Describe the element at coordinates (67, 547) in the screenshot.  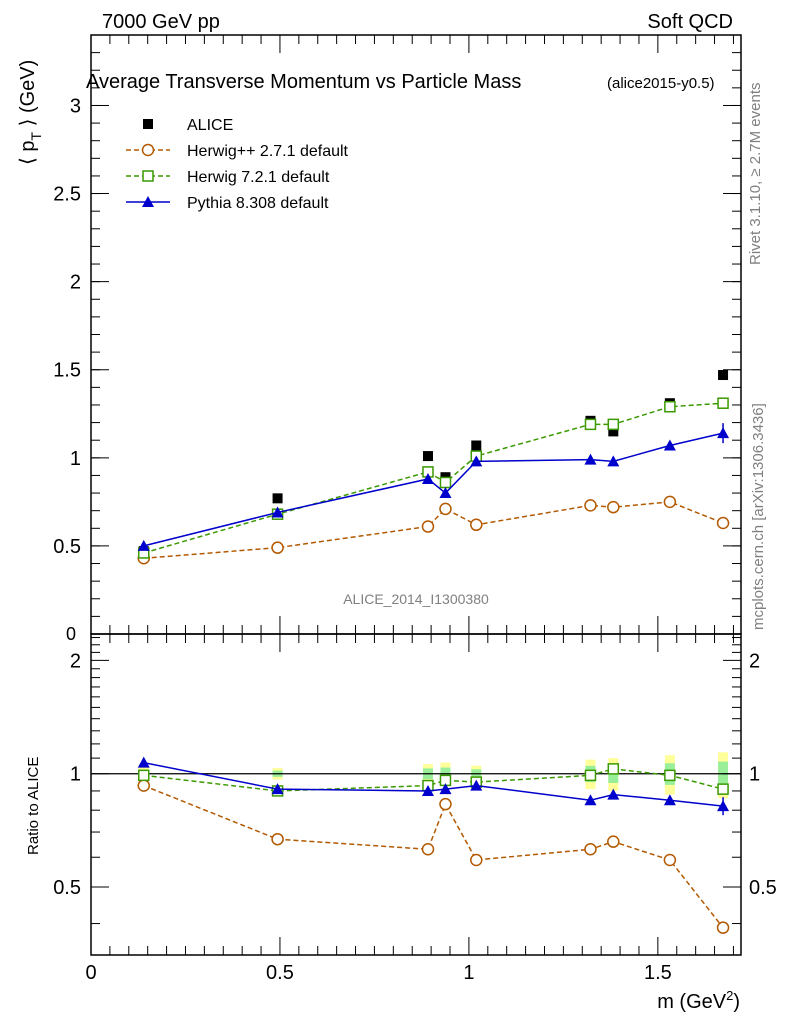
I see `main-ytick-label: 0.5` at that location.